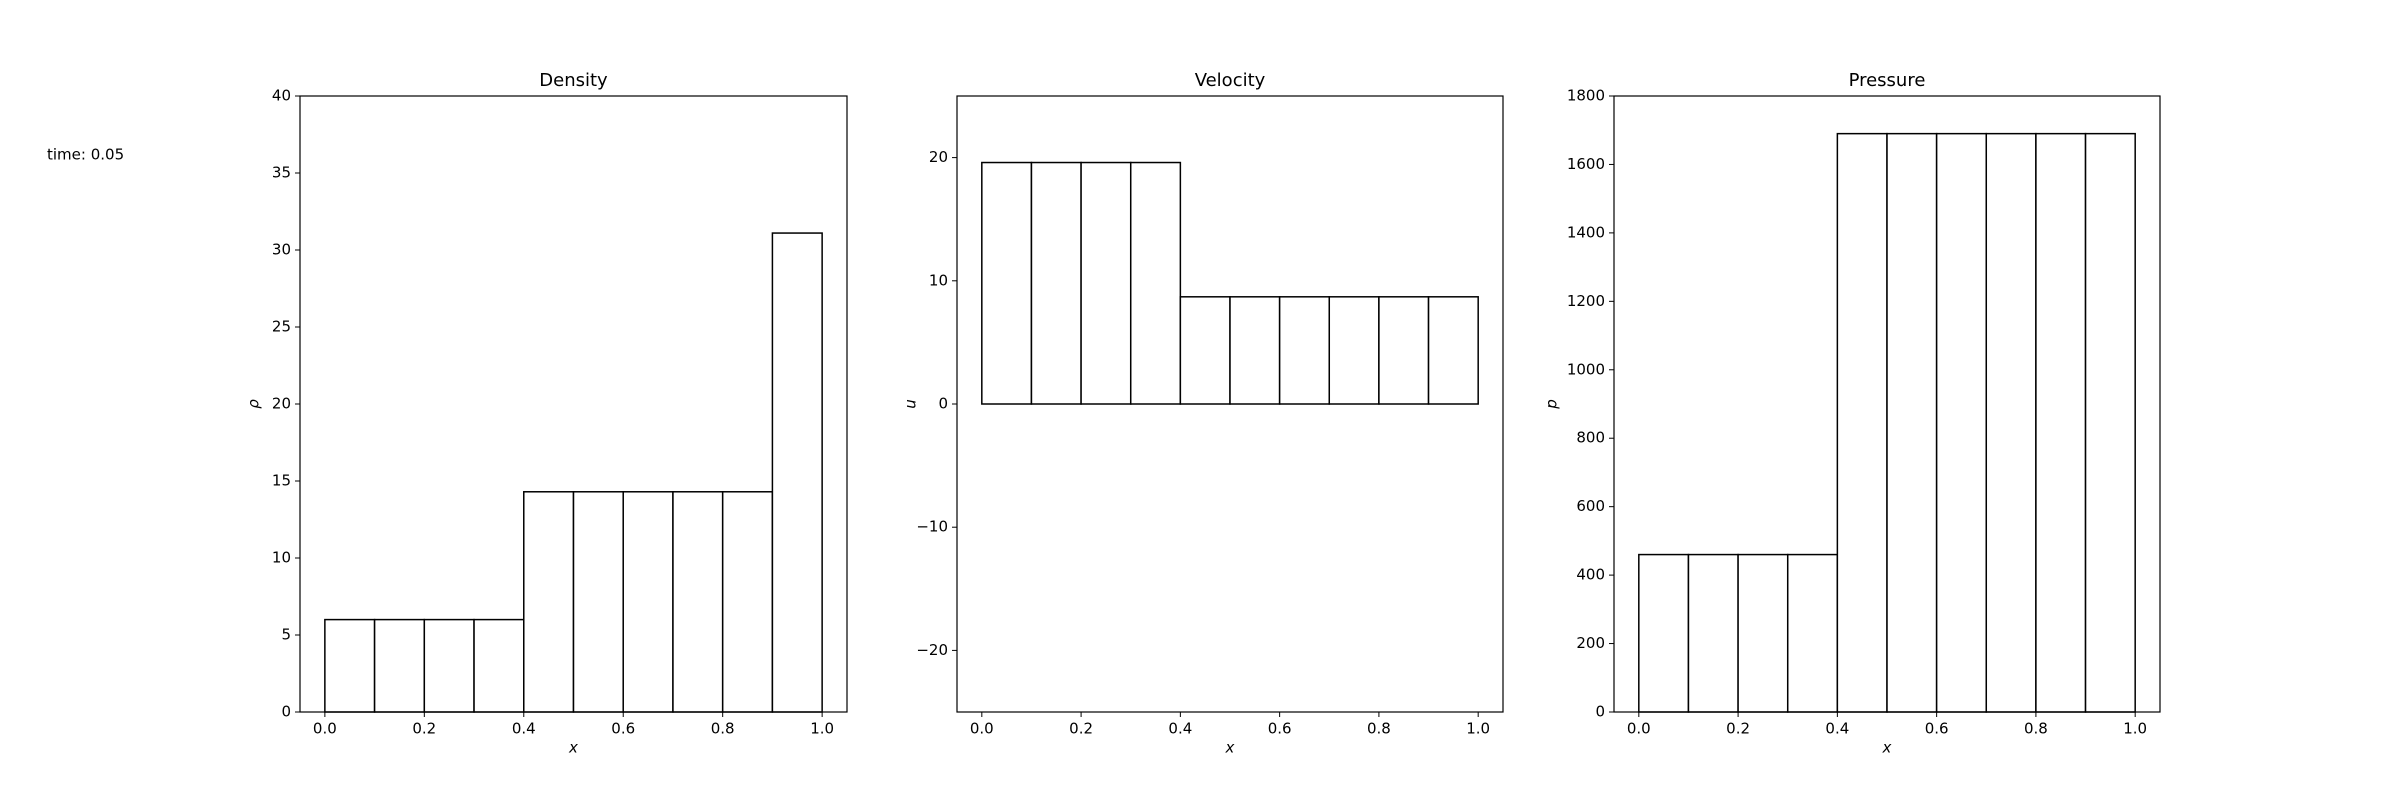  Describe the element at coordinates (1590, 643) in the screenshot. I see `y-tick-label: 200` at that location.